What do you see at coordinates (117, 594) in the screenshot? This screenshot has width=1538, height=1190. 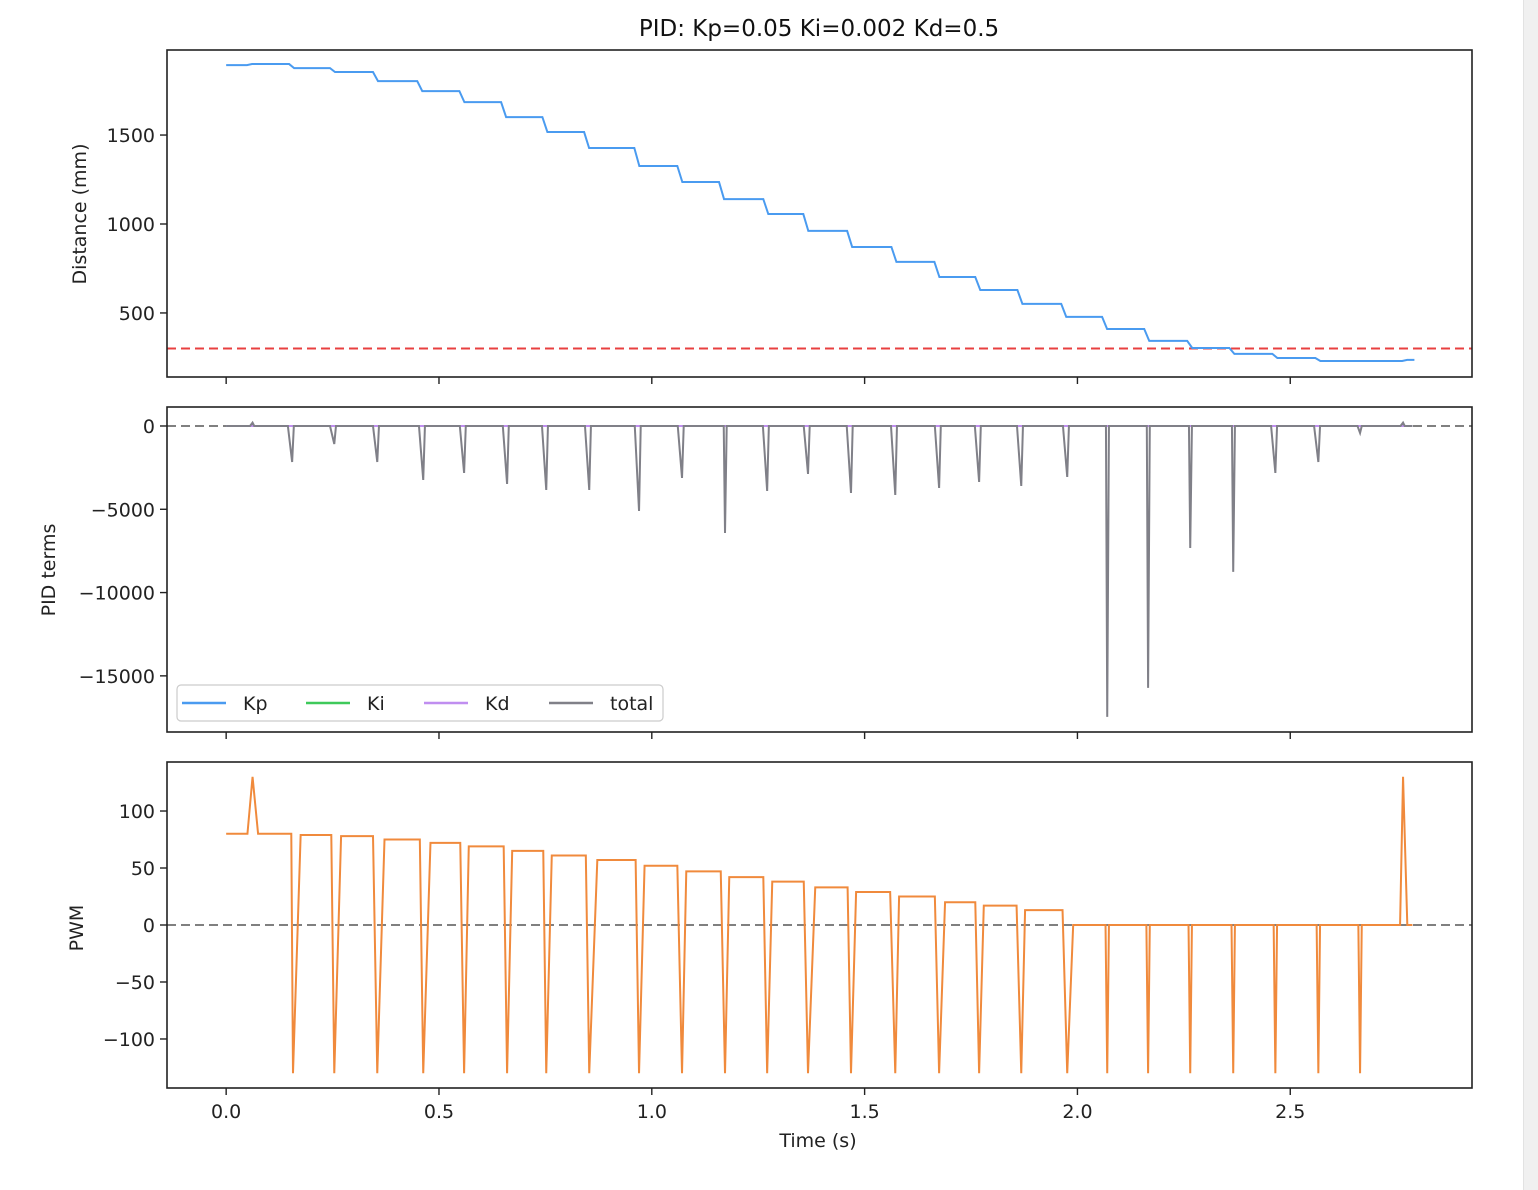 I see `y-tick-label: −10000` at bounding box center [117, 594].